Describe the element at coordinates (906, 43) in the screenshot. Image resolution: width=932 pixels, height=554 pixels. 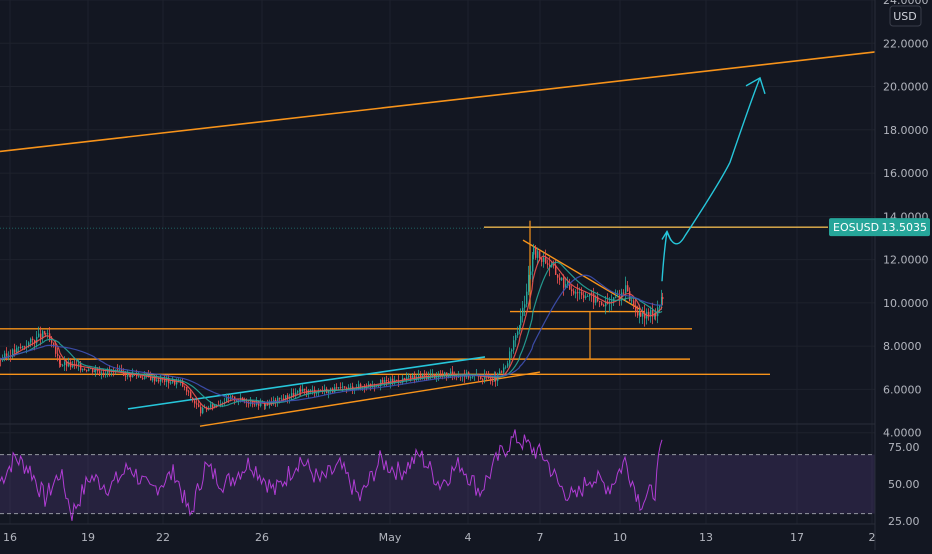
I see `price-tick-label: 22.0000` at that location.